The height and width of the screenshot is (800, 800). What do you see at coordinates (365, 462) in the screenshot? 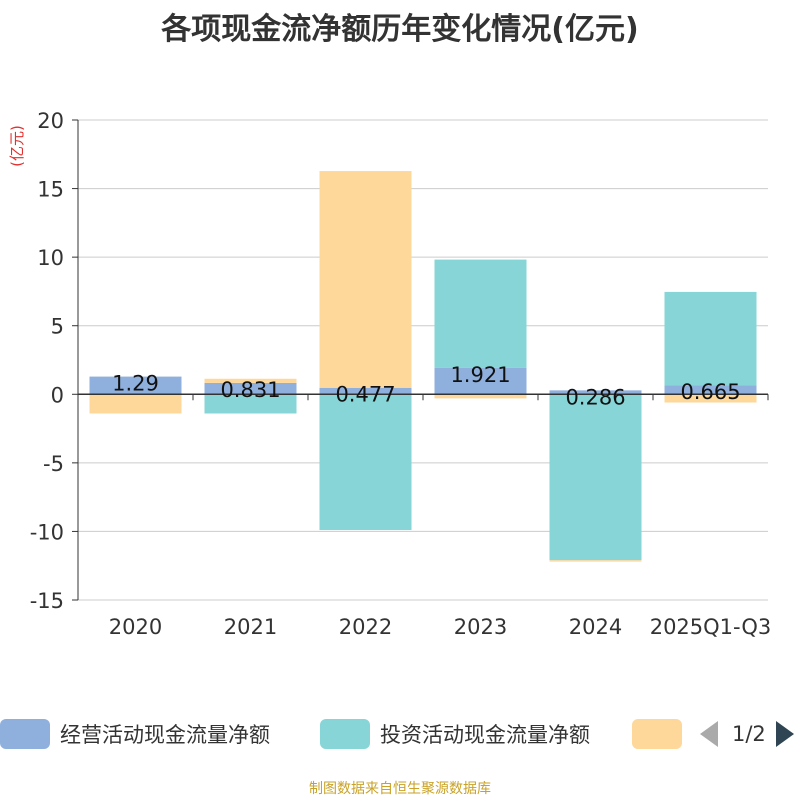
I see `bar-investing-2022` at bounding box center [365, 462].